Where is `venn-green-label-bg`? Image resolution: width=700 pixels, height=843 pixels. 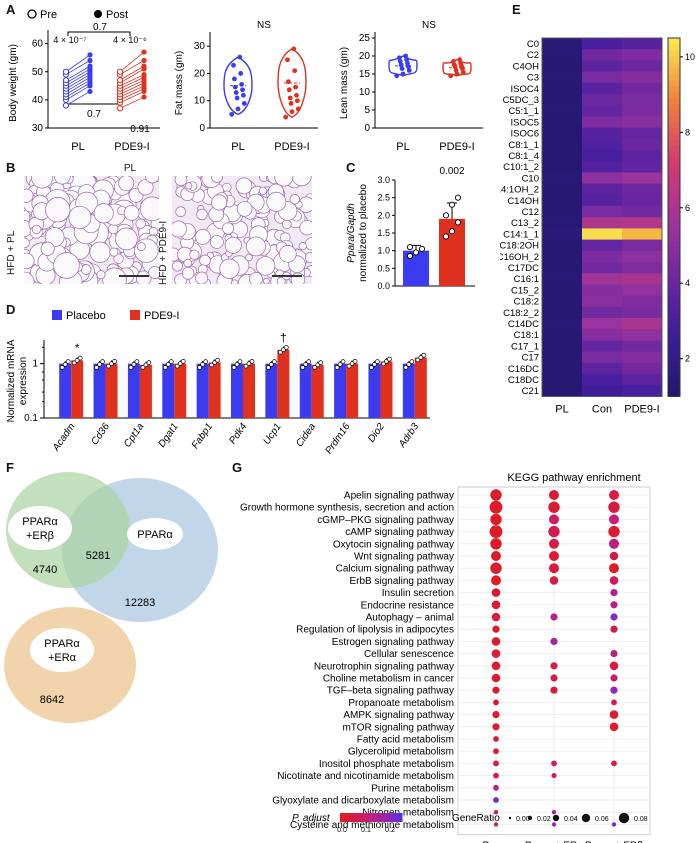 venn-green-label-bg is located at coordinates (40, 528).